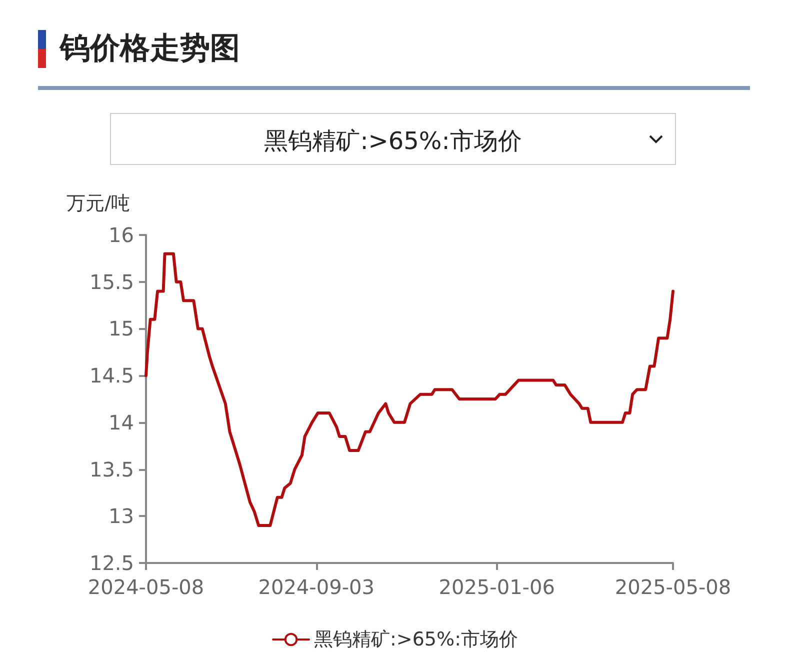 This screenshot has width=790, height=656. What do you see at coordinates (121, 422) in the screenshot?
I see `y-tick-label: 14` at bounding box center [121, 422].